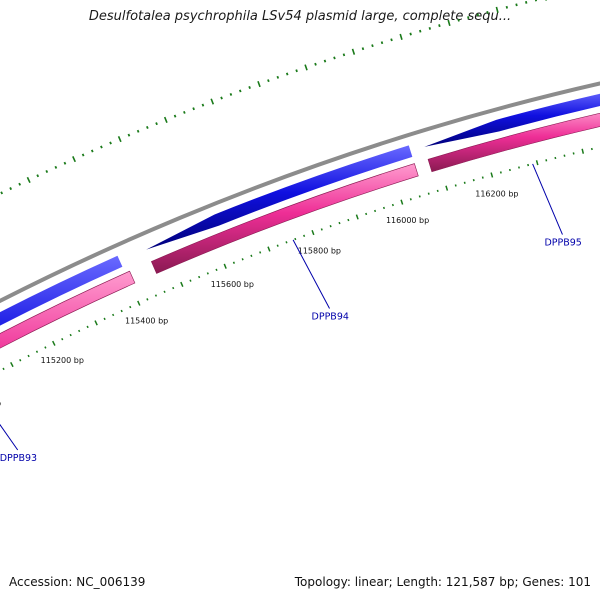 The height and width of the screenshot is (600, 600). Describe the element at coordinates (562, 243) in the screenshot. I see `gene-label: DPPB95` at that location.